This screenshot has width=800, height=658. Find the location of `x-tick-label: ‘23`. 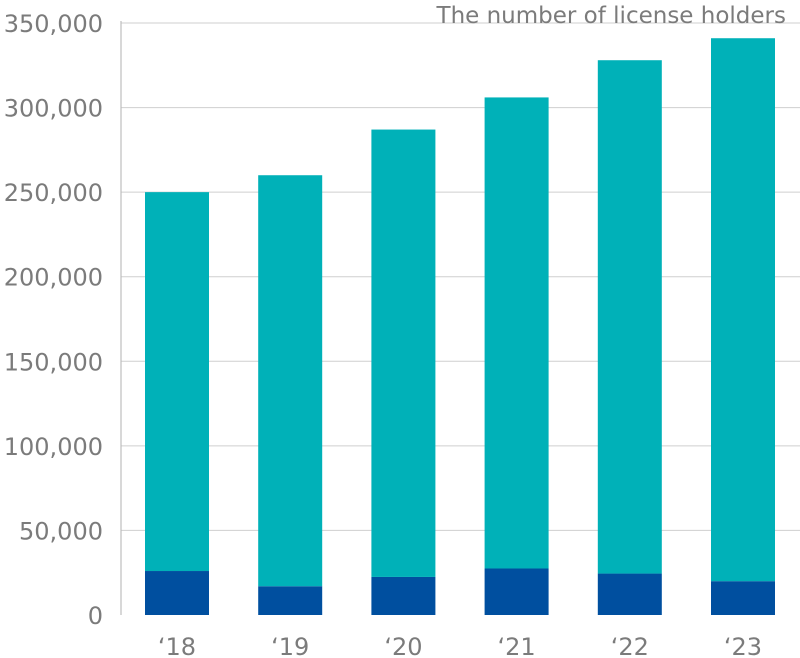

x-tick-label: ‘23 is located at coordinates (743, 645).